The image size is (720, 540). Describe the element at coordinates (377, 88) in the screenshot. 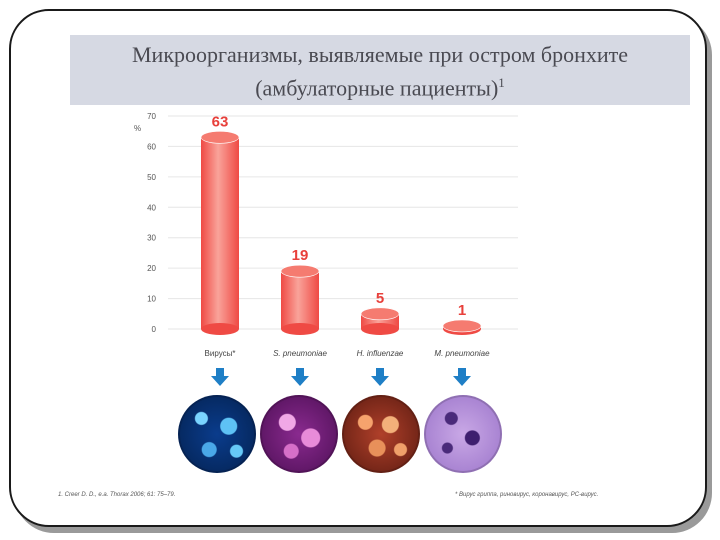

I see `chart-subtitle-text: (амбулаторные пациенты)` at that location.